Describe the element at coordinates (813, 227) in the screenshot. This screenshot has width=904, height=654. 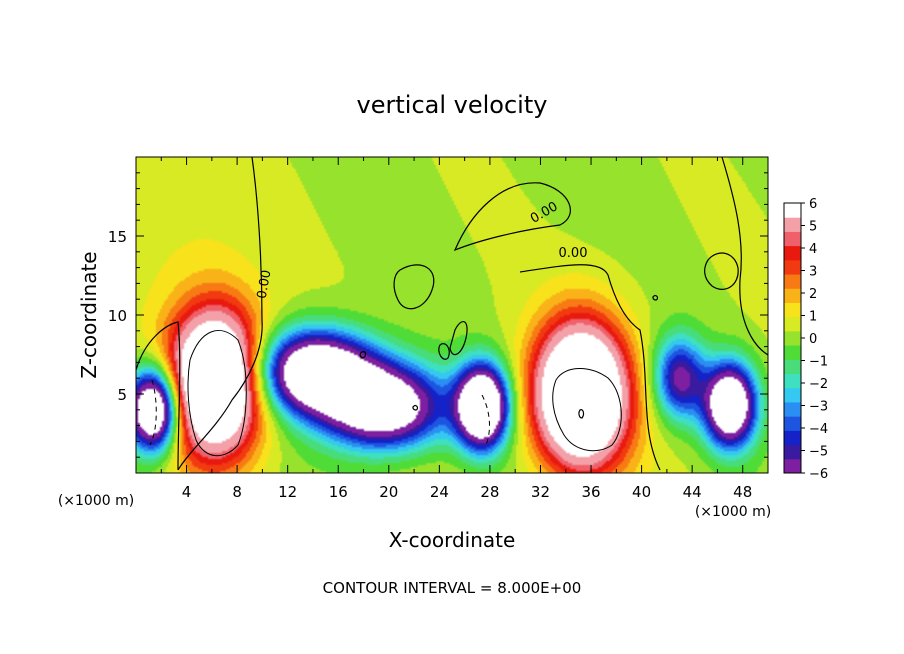
I see `colorbar-tick-label: 5` at that location.